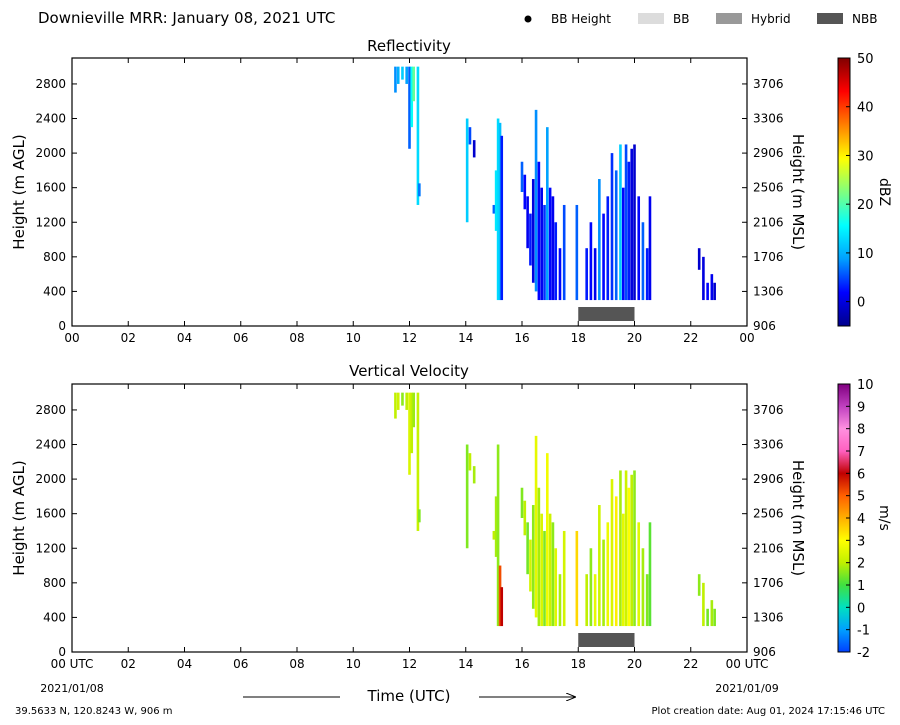  What do you see at coordinates (184, 664) in the screenshot?
I see `velocity-x-tick-label: 04` at bounding box center [184, 664].